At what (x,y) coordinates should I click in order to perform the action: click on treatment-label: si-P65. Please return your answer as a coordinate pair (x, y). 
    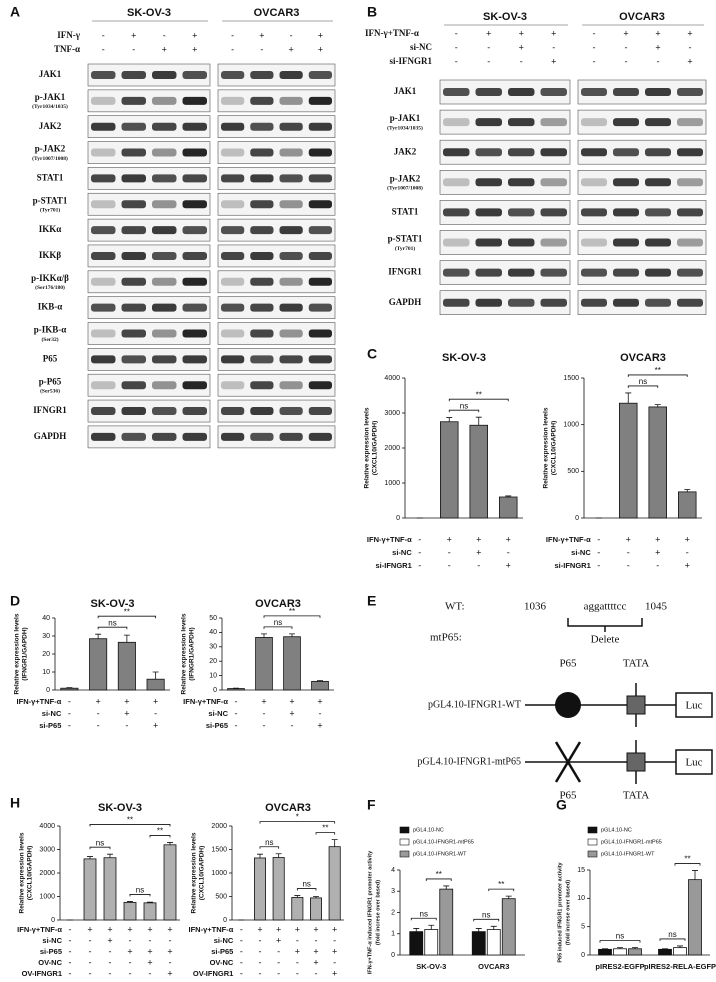
    Looking at the image, I should click on (50, 725).